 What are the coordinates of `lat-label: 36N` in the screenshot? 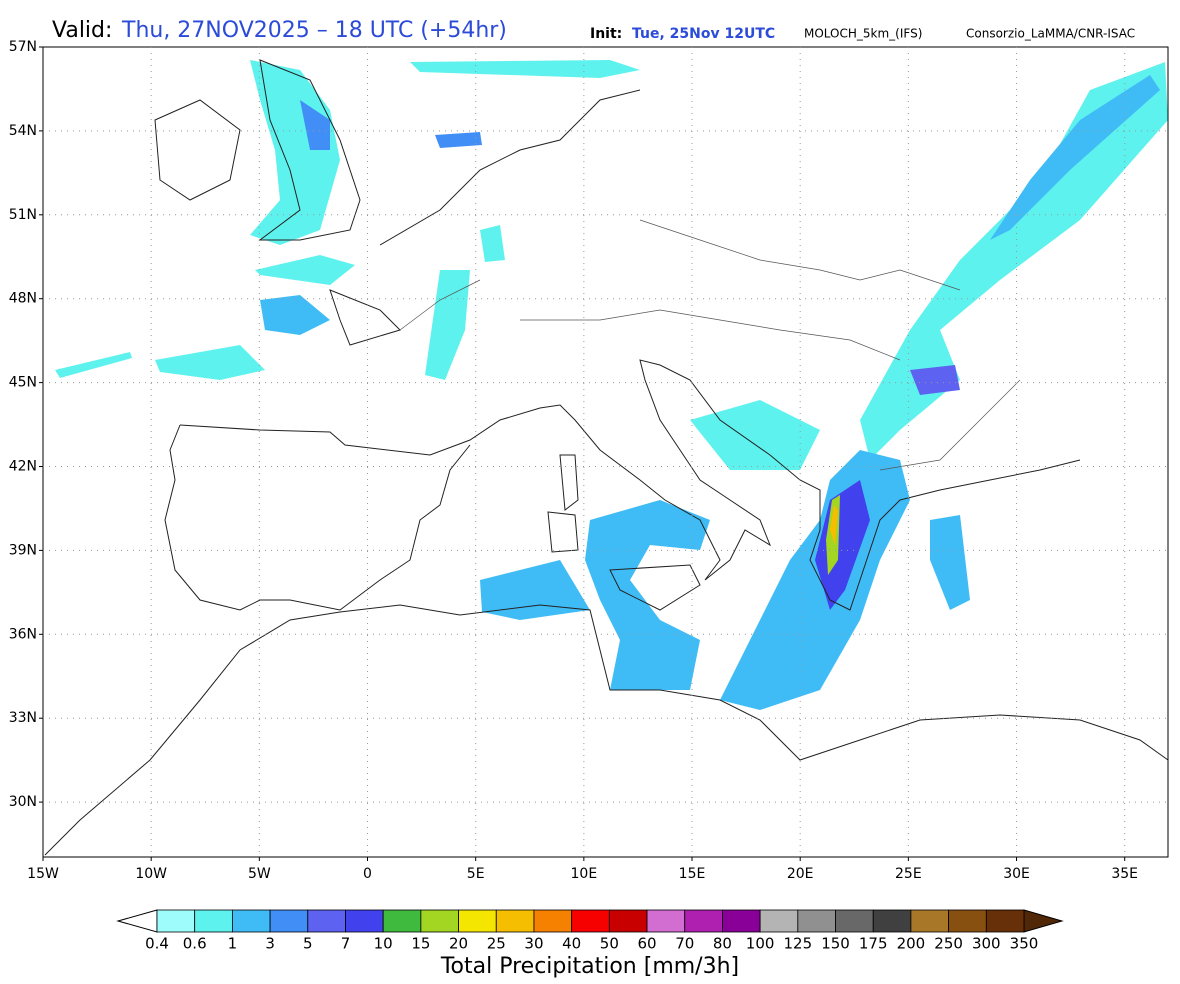 It's located at (23, 634).